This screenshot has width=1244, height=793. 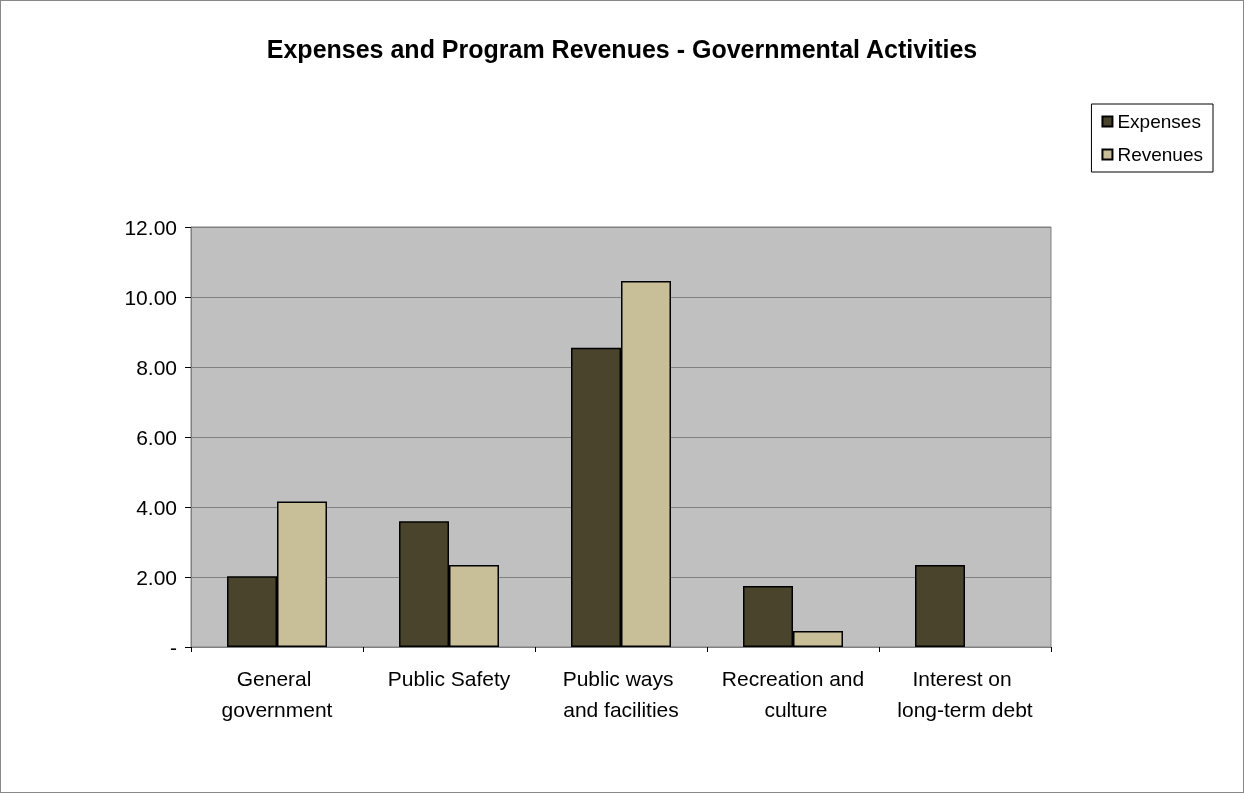 I want to click on y-tick-label: 6.00, so click(x=156, y=437).